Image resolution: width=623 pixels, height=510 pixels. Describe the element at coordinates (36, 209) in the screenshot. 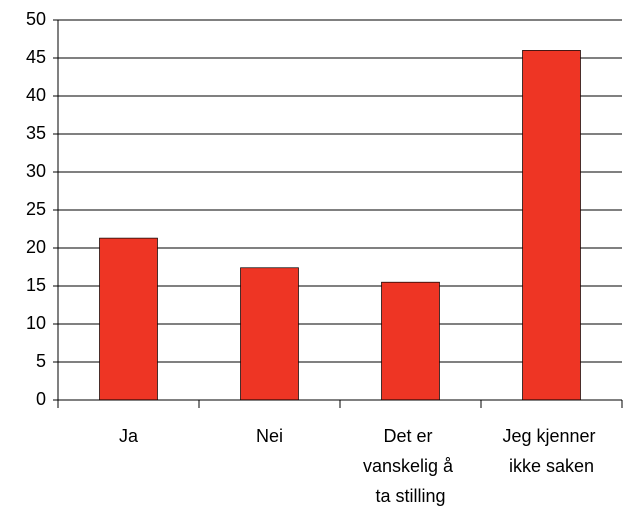

I see `y-tick-label: 25` at that location.